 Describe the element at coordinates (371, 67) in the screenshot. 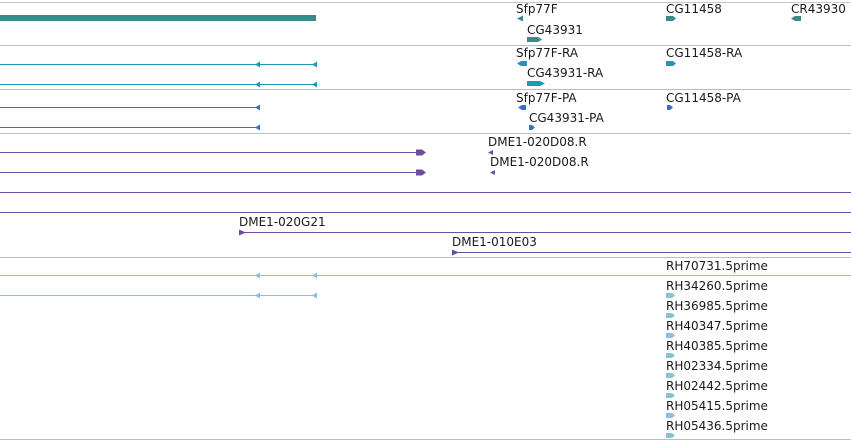

I see `transcript-track: Sfp77F-RA CG43931-RA CG11458-RA` at that location.